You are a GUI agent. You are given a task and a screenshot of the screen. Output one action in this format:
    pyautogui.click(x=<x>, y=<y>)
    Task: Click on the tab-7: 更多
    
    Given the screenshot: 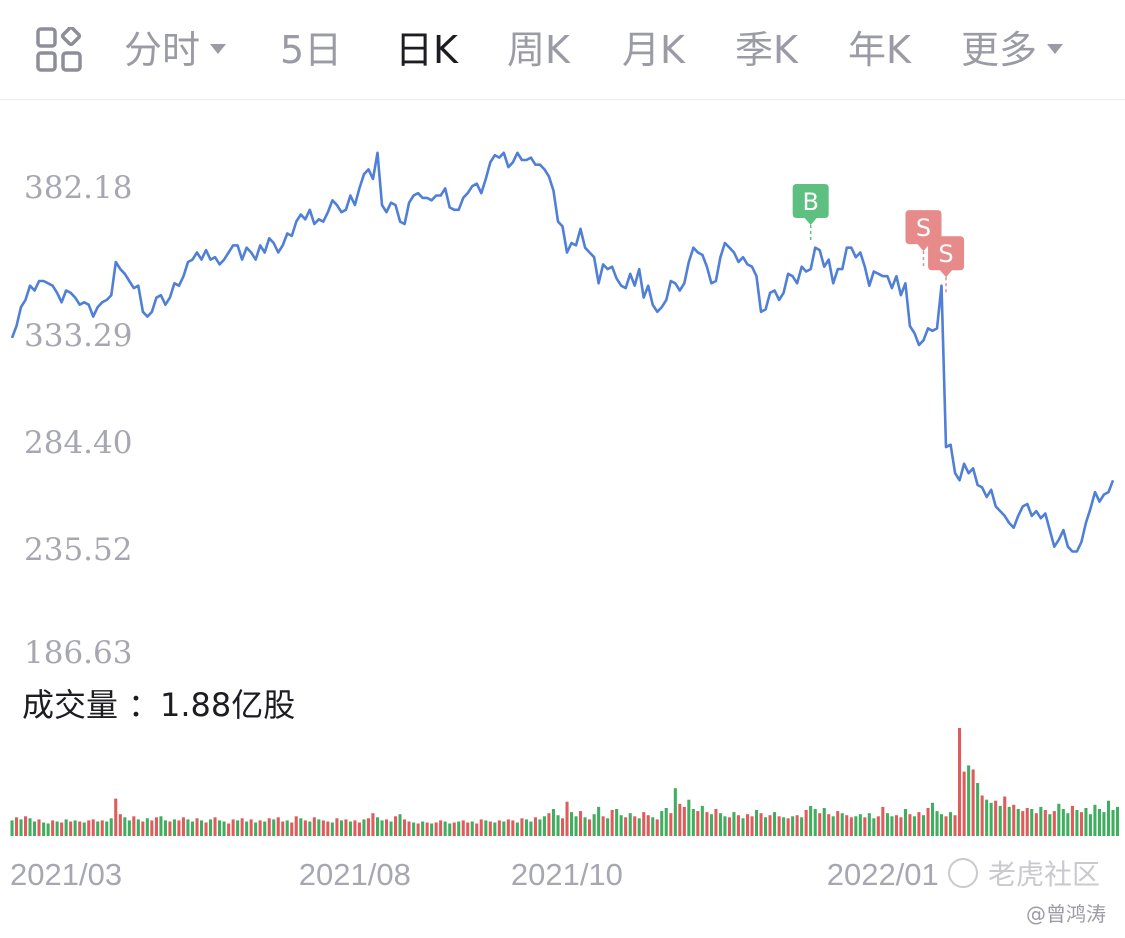 What is the action you would take?
    pyautogui.click(x=1012, y=50)
    